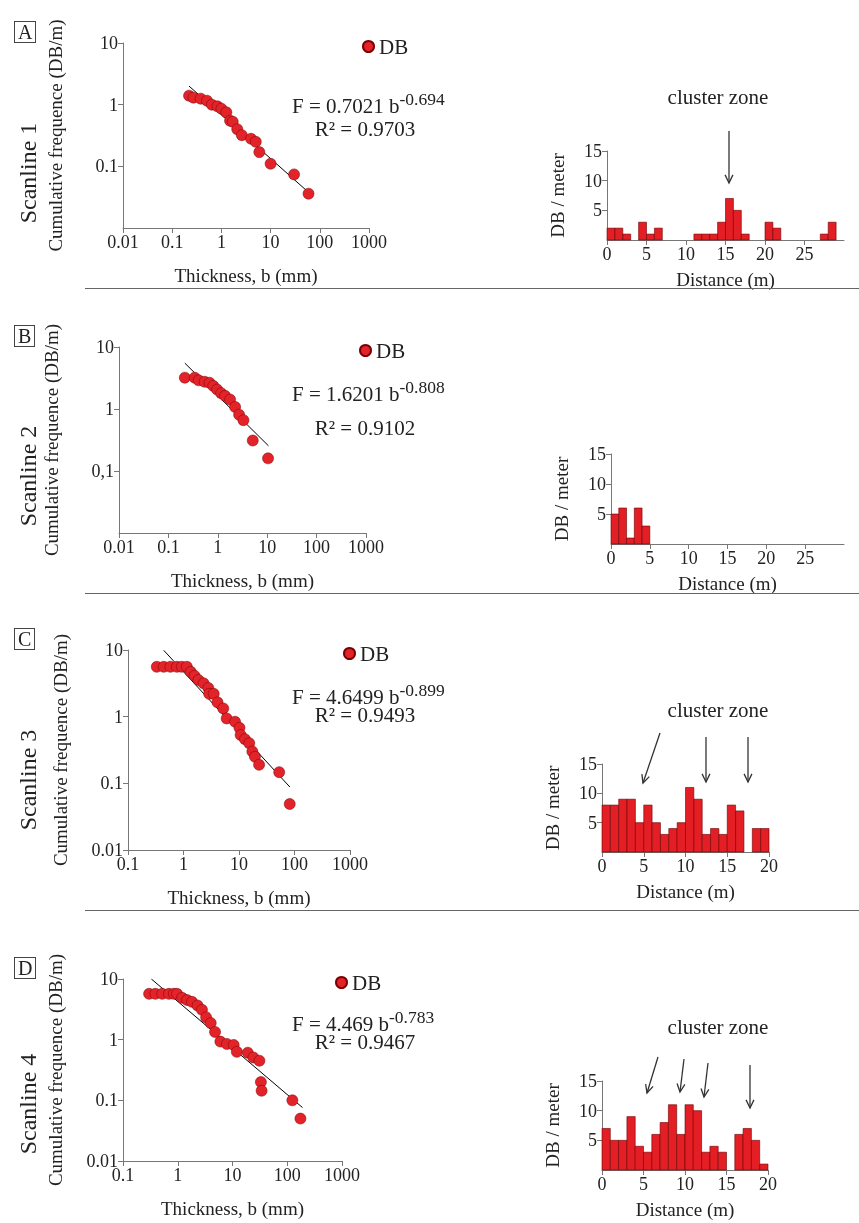 This screenshot has width=859, height=1223. What do you see at coordinates (368, 694) in the screenshot?
I see `annotation: F = 4.6499 b$^{-0.899}$` at bounding box center [368, 694].